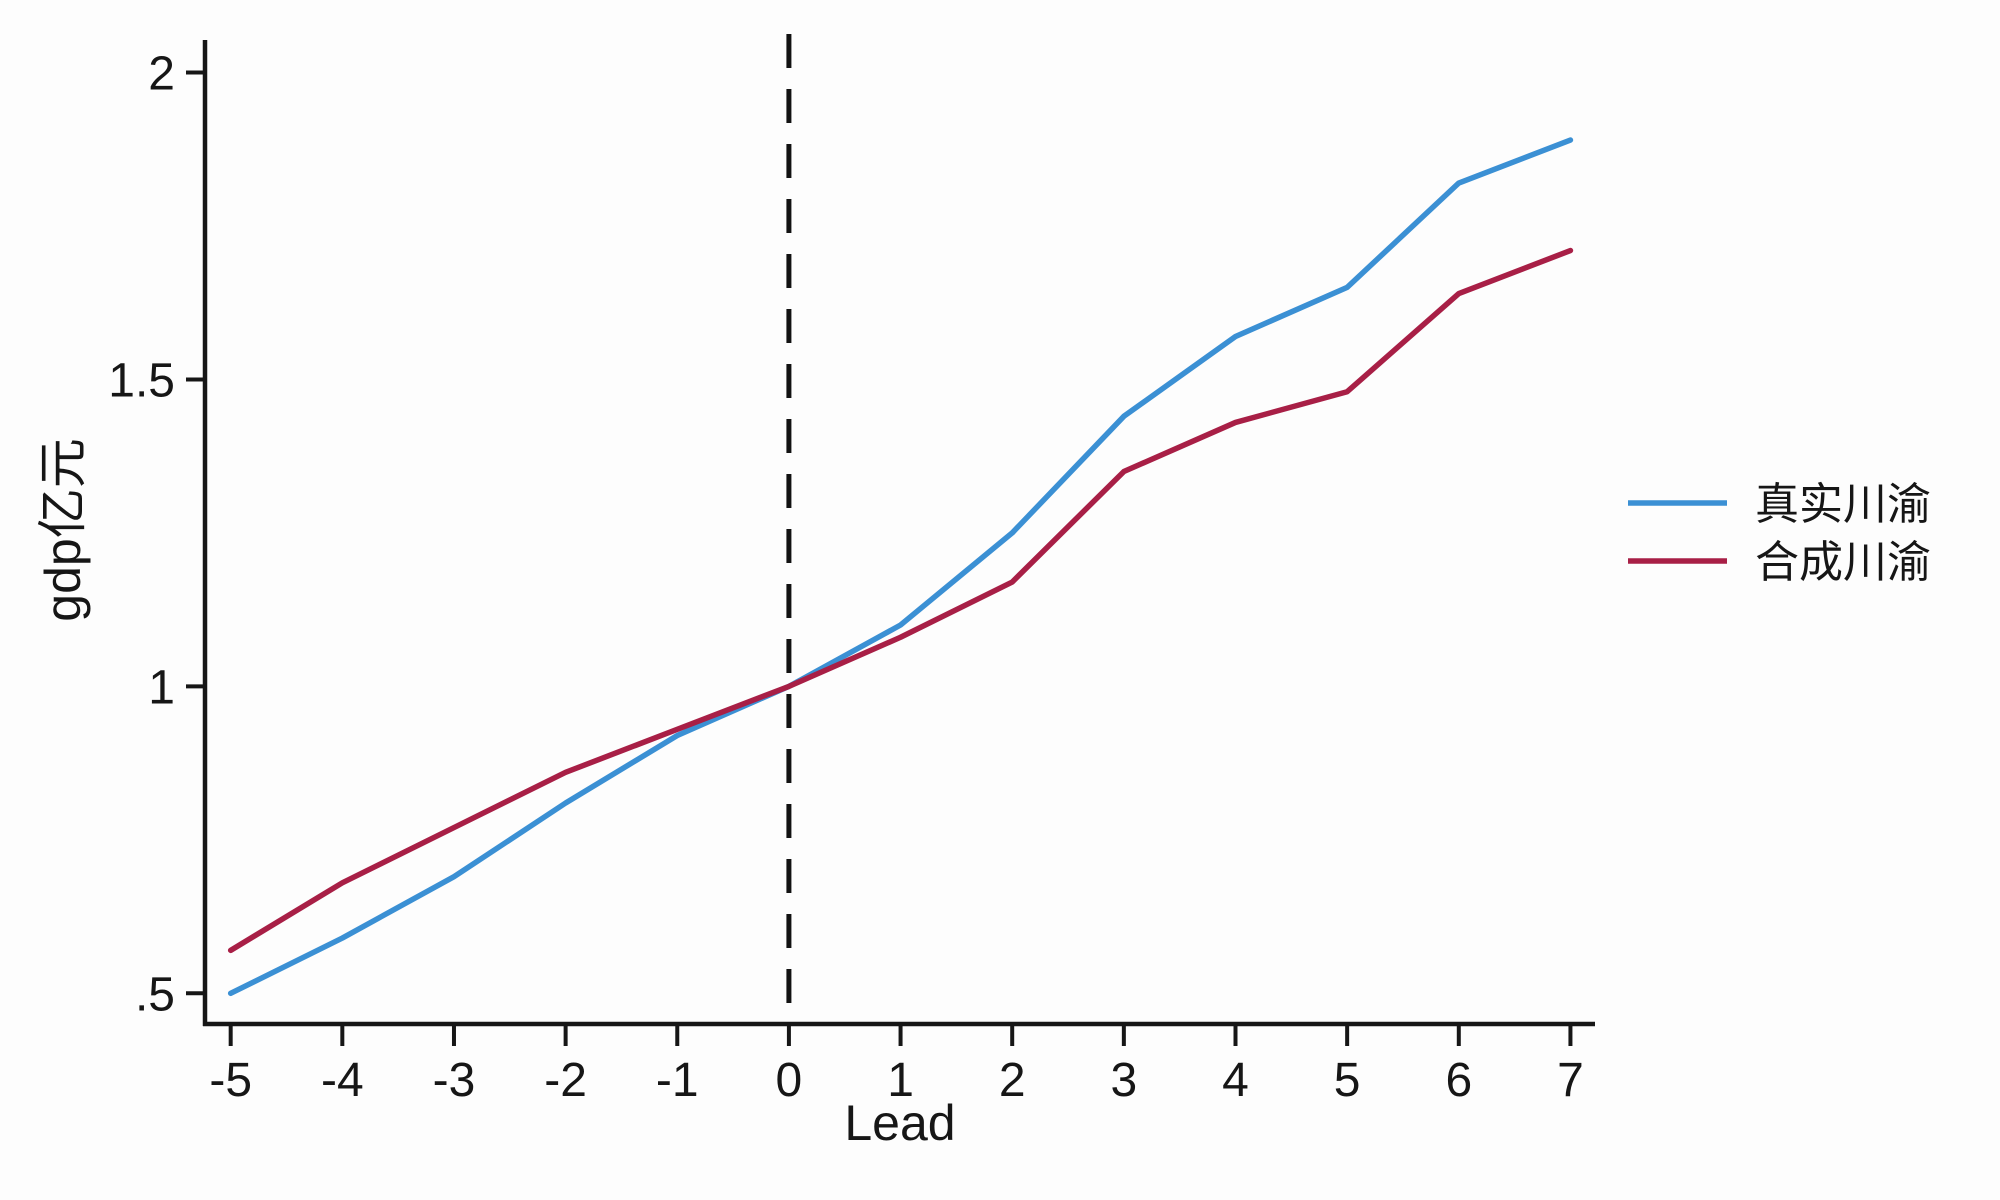 The height and width of the screenshot is (1200, 2000). I want to click on legend-label-synthetic: 合成川渝, so click(1843, 562).